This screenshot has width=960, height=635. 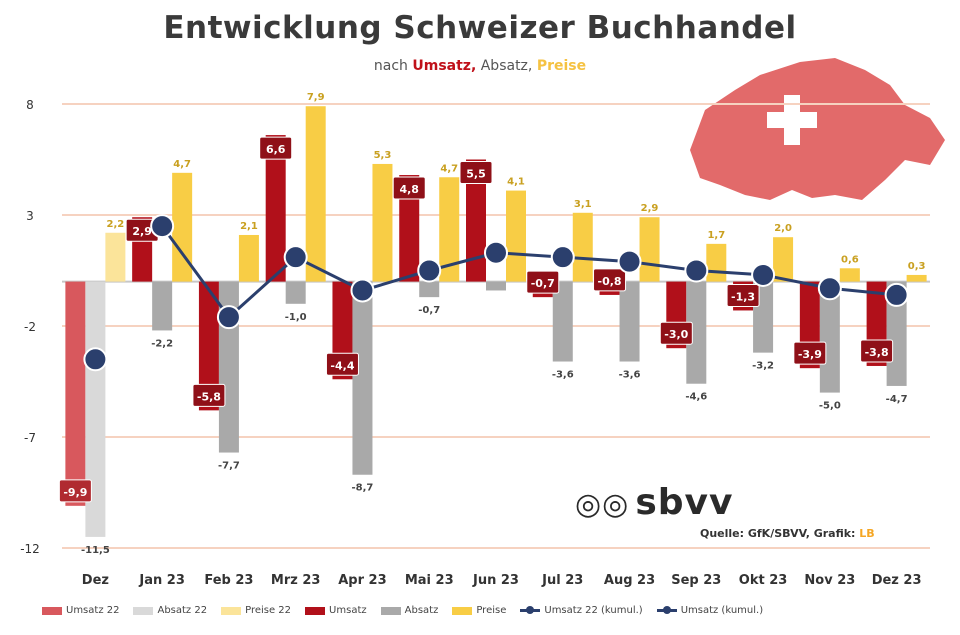 What do you see at coordinates (390, 66) in the screenshot?
I see `subtitle-prefix: nach` at bounding box center [390, 66].